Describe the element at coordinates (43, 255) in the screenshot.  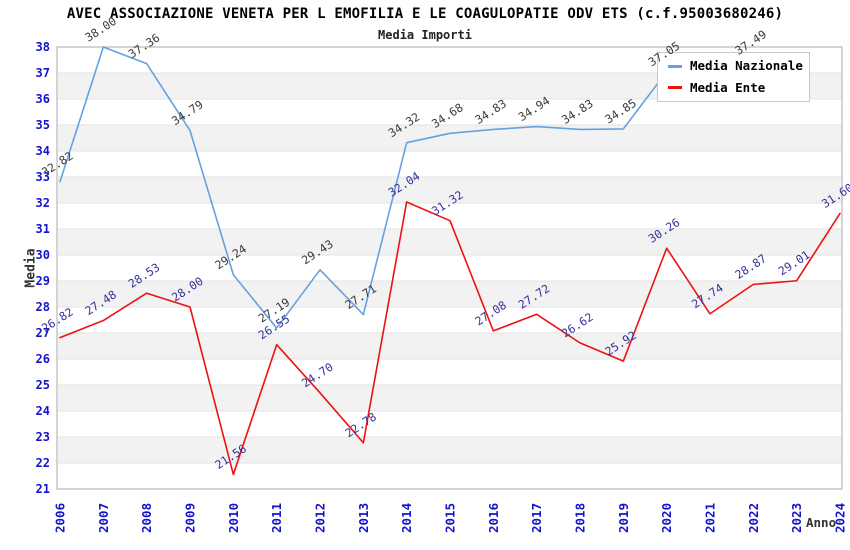
I see `svg-text: 30` at that location.